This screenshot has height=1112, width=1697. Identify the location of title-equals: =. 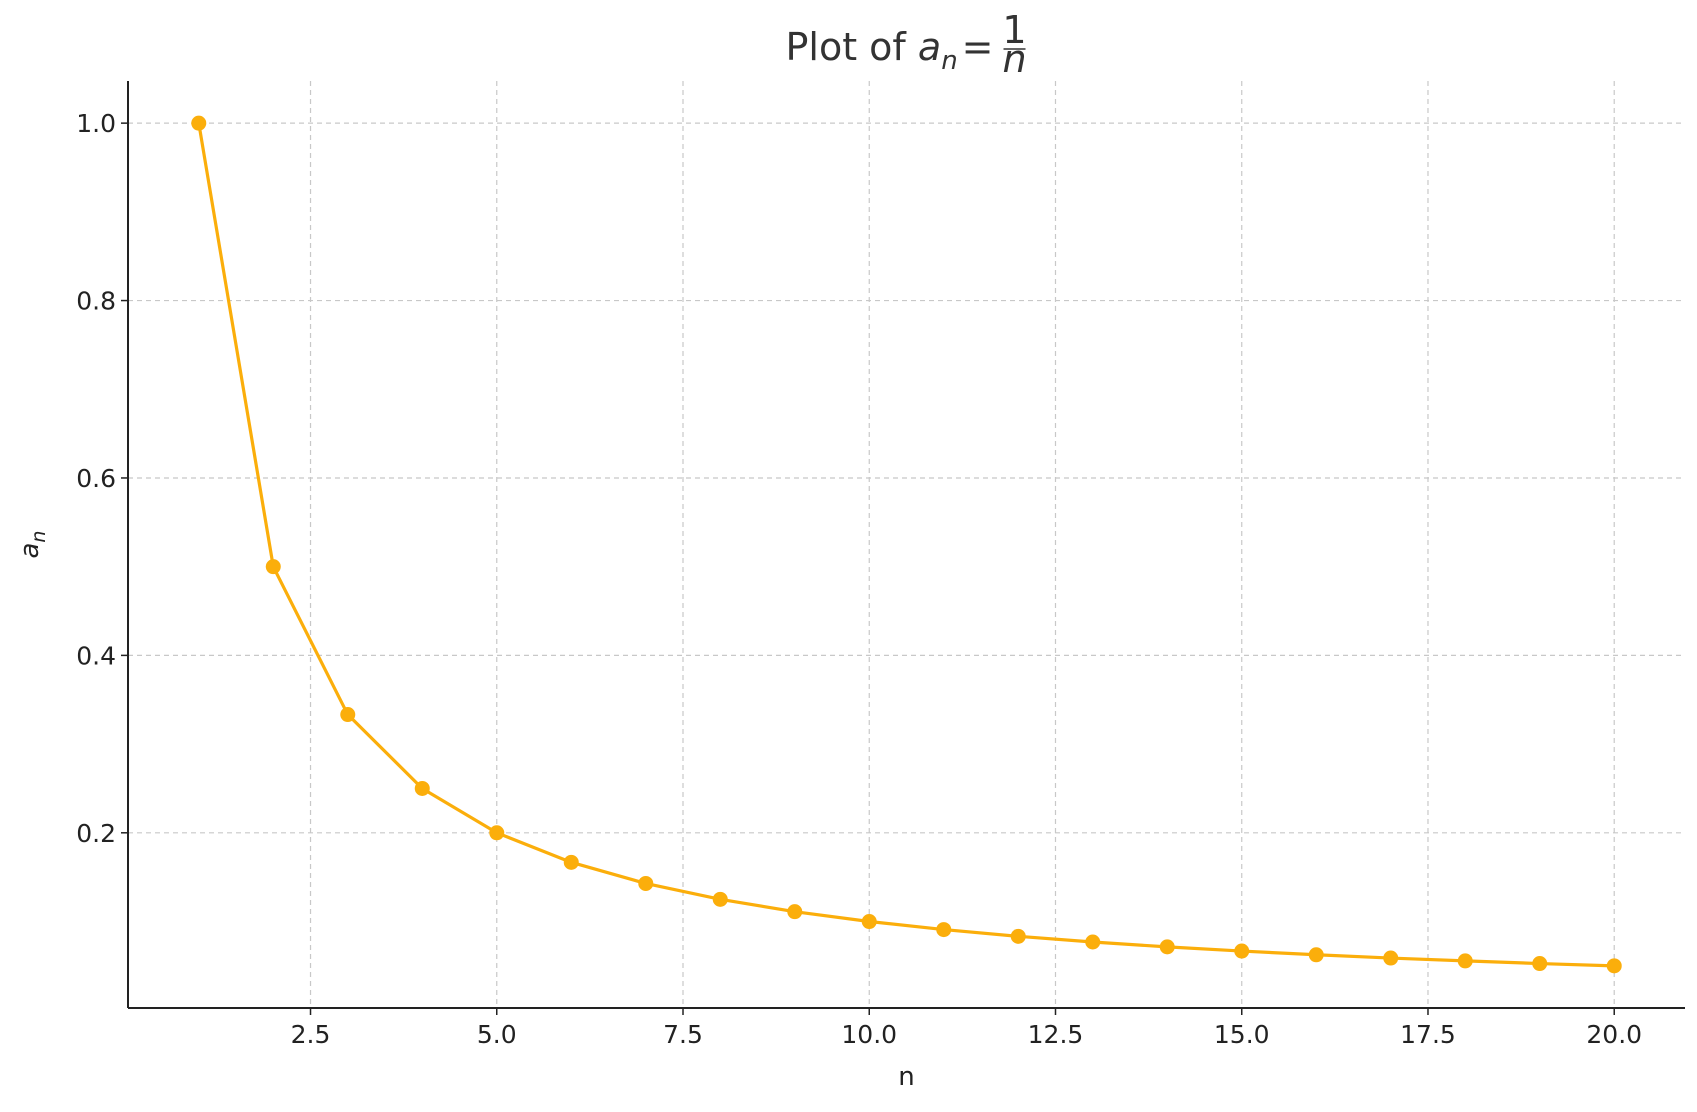
(978, 47).